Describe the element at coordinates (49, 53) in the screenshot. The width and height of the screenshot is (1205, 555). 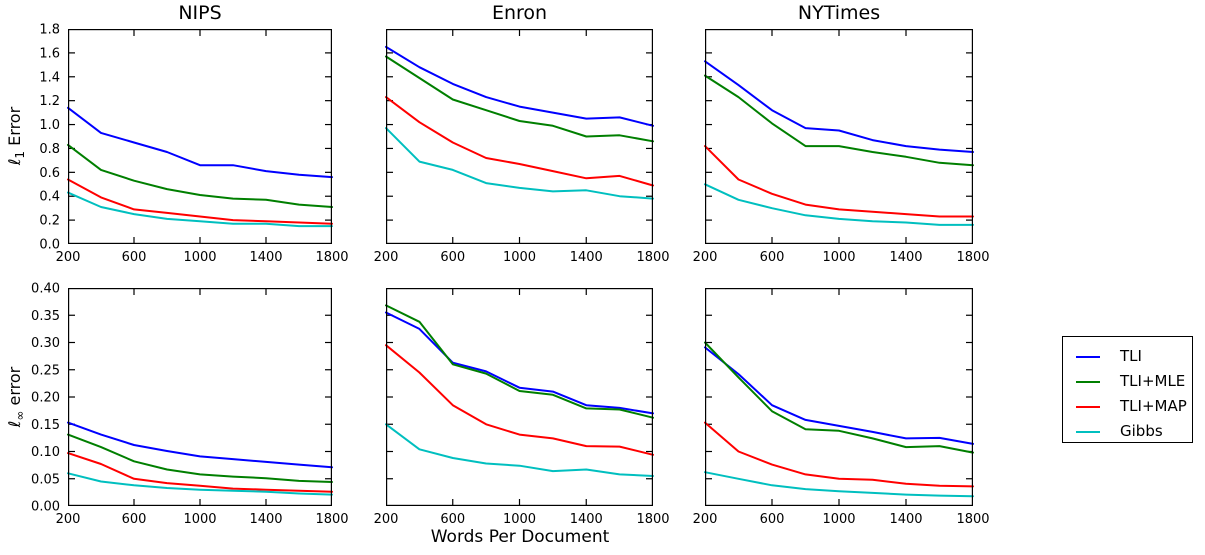
I see `svg-text: 1.6` at that location.